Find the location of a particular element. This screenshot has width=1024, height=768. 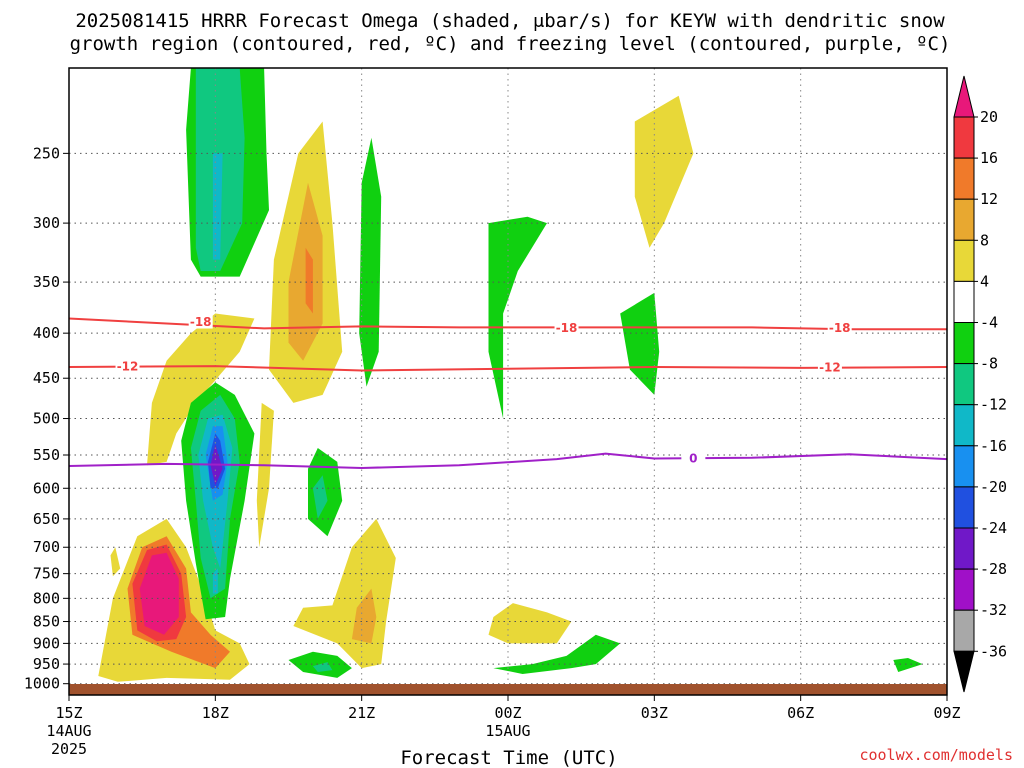

y-tick-label: 250 is located at coordinates (46, 153).